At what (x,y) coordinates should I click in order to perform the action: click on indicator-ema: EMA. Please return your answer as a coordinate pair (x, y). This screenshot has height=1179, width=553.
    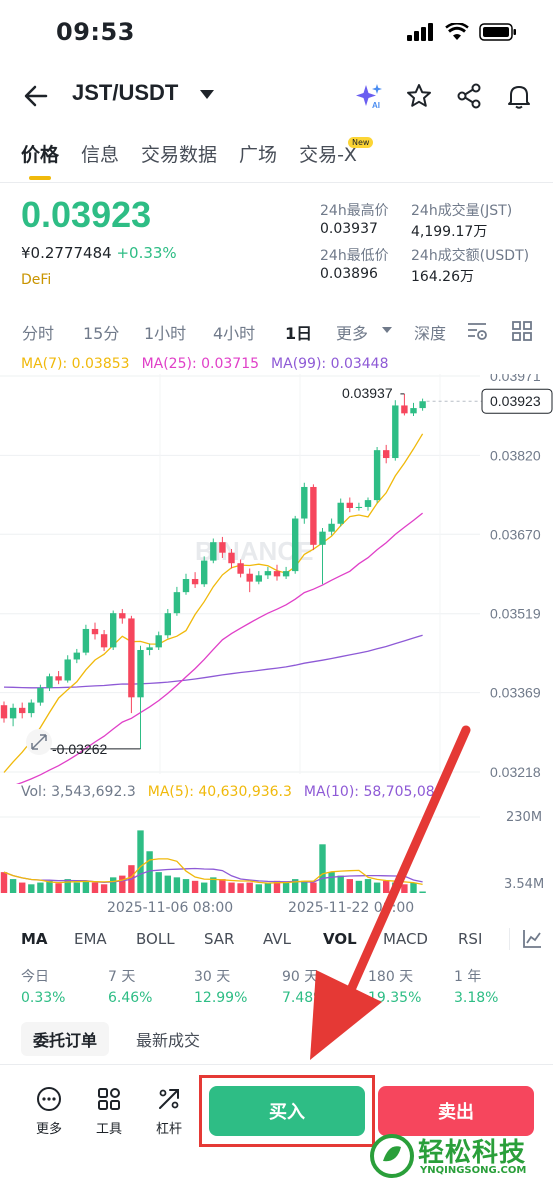
    Looking at the image, I should click on (90, 939).